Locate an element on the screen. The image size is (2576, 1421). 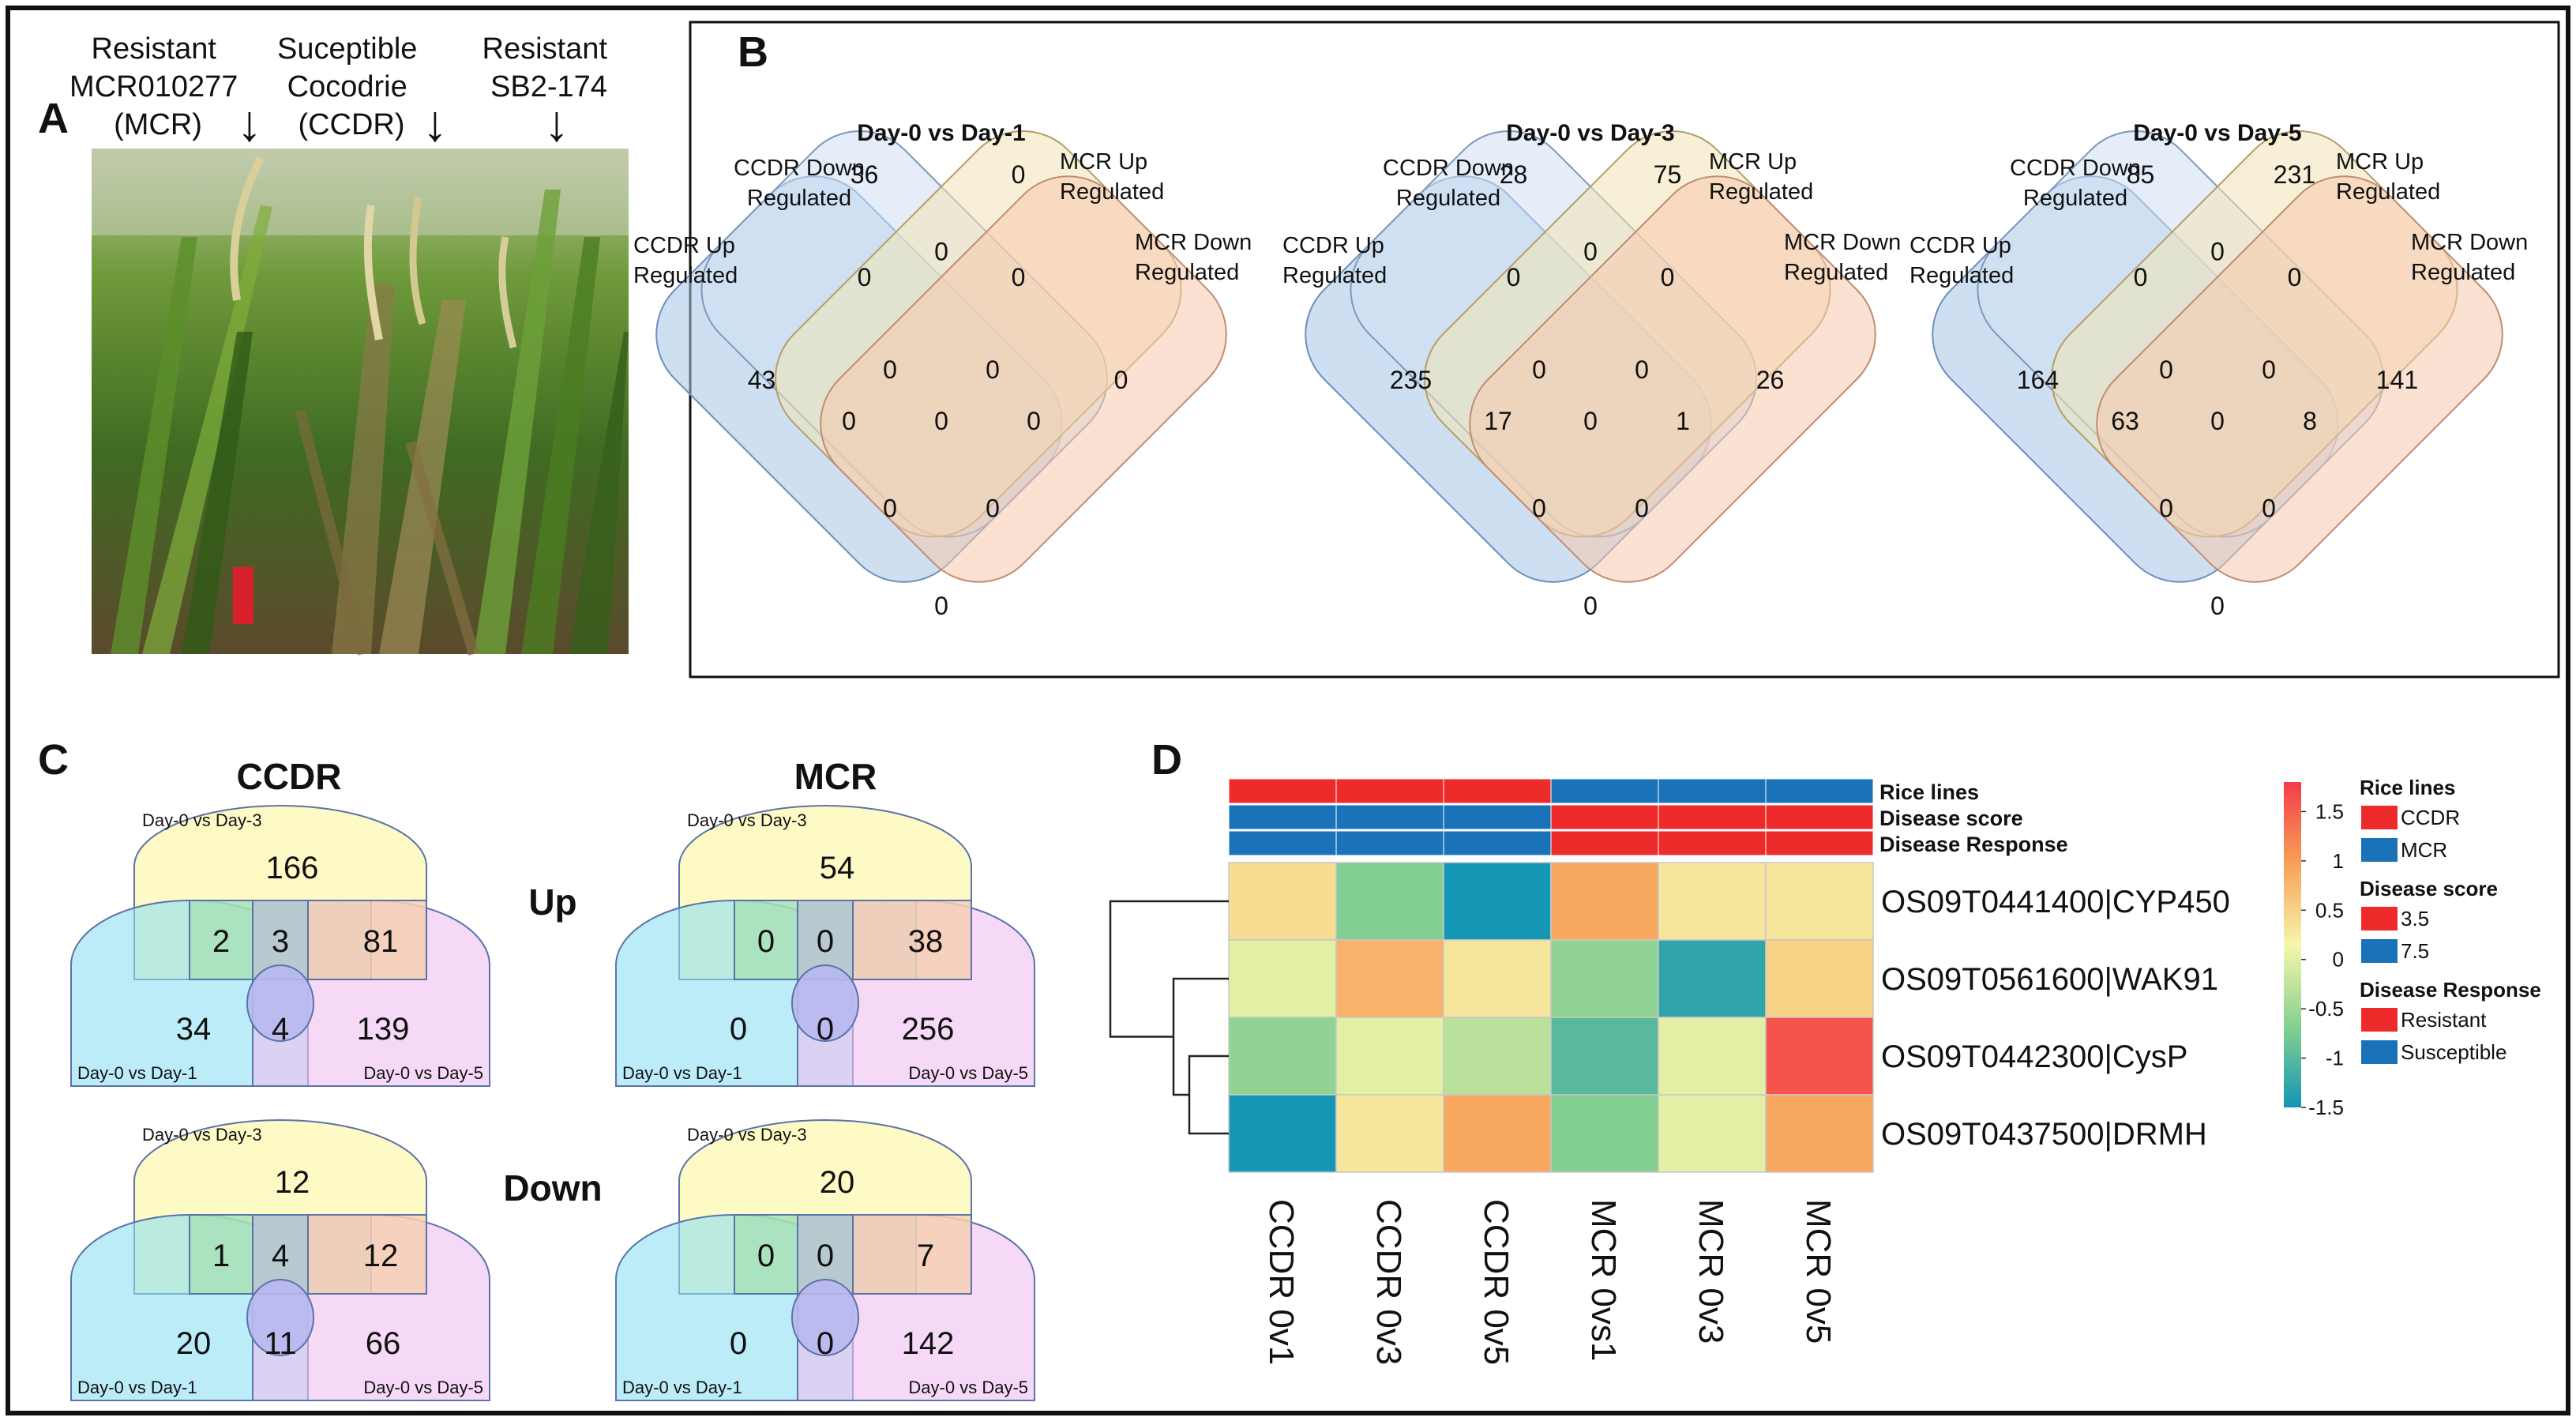
legend-title: Rice lines is located at coordinates (2407, 787).